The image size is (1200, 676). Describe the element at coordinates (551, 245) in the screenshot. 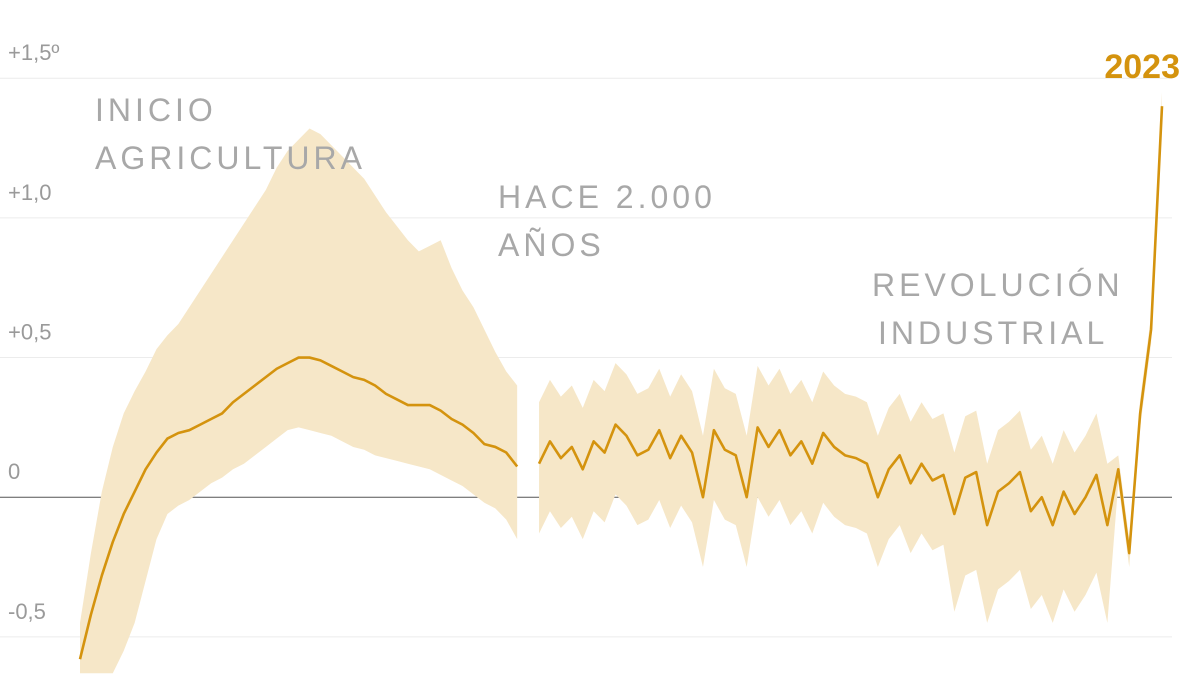

I see `annotation: AÑOS` at that location.